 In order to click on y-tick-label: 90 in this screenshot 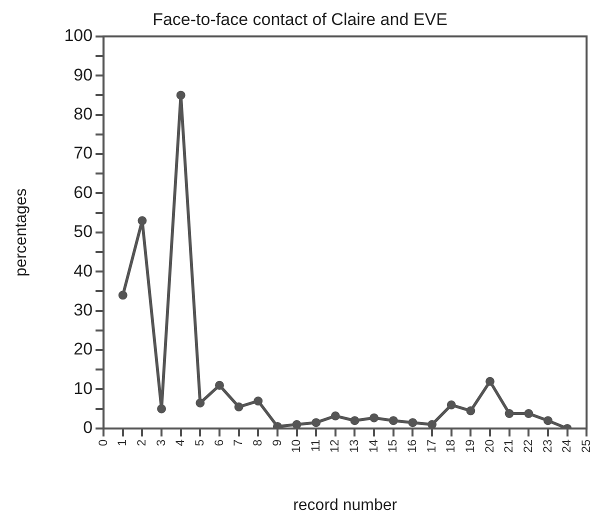, I will do `click(83, 74)`.